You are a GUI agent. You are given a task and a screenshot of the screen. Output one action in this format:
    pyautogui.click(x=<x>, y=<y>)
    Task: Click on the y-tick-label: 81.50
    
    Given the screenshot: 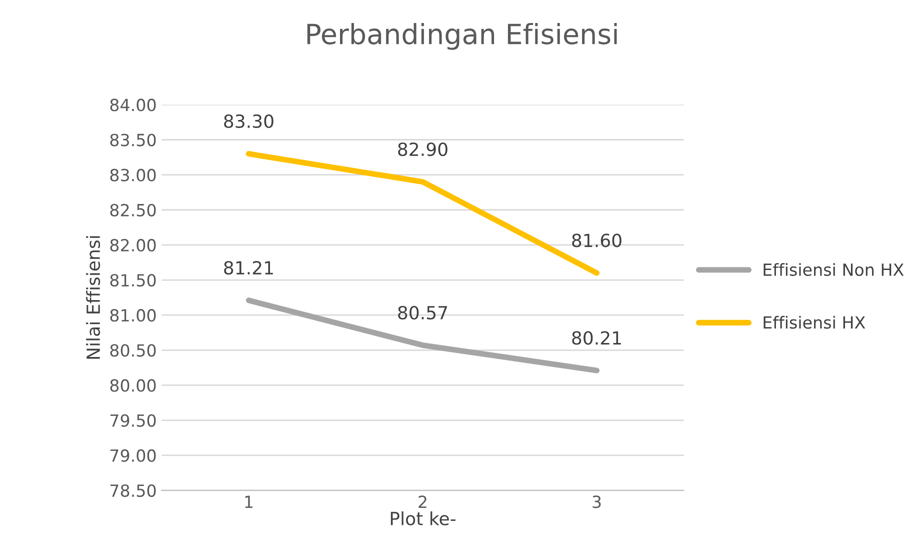 What is the action you would take?
    pyautogui.click(x=133, y=280)
    